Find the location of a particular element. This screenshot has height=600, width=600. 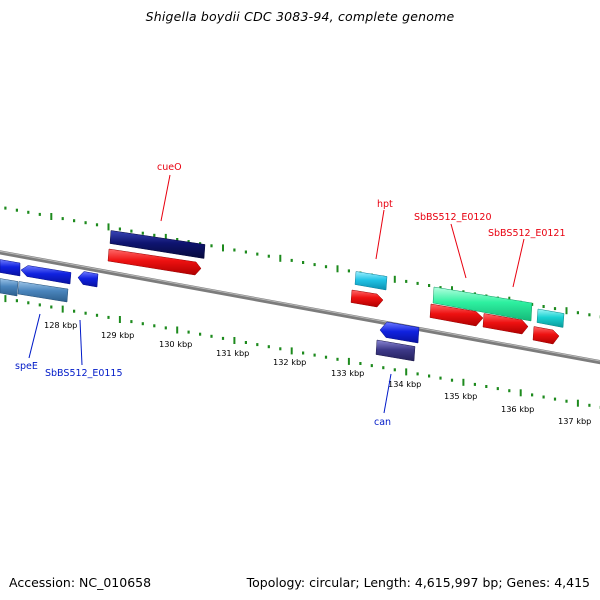

leader-SbBS512_E0121 is located at coordinates (518, 263).